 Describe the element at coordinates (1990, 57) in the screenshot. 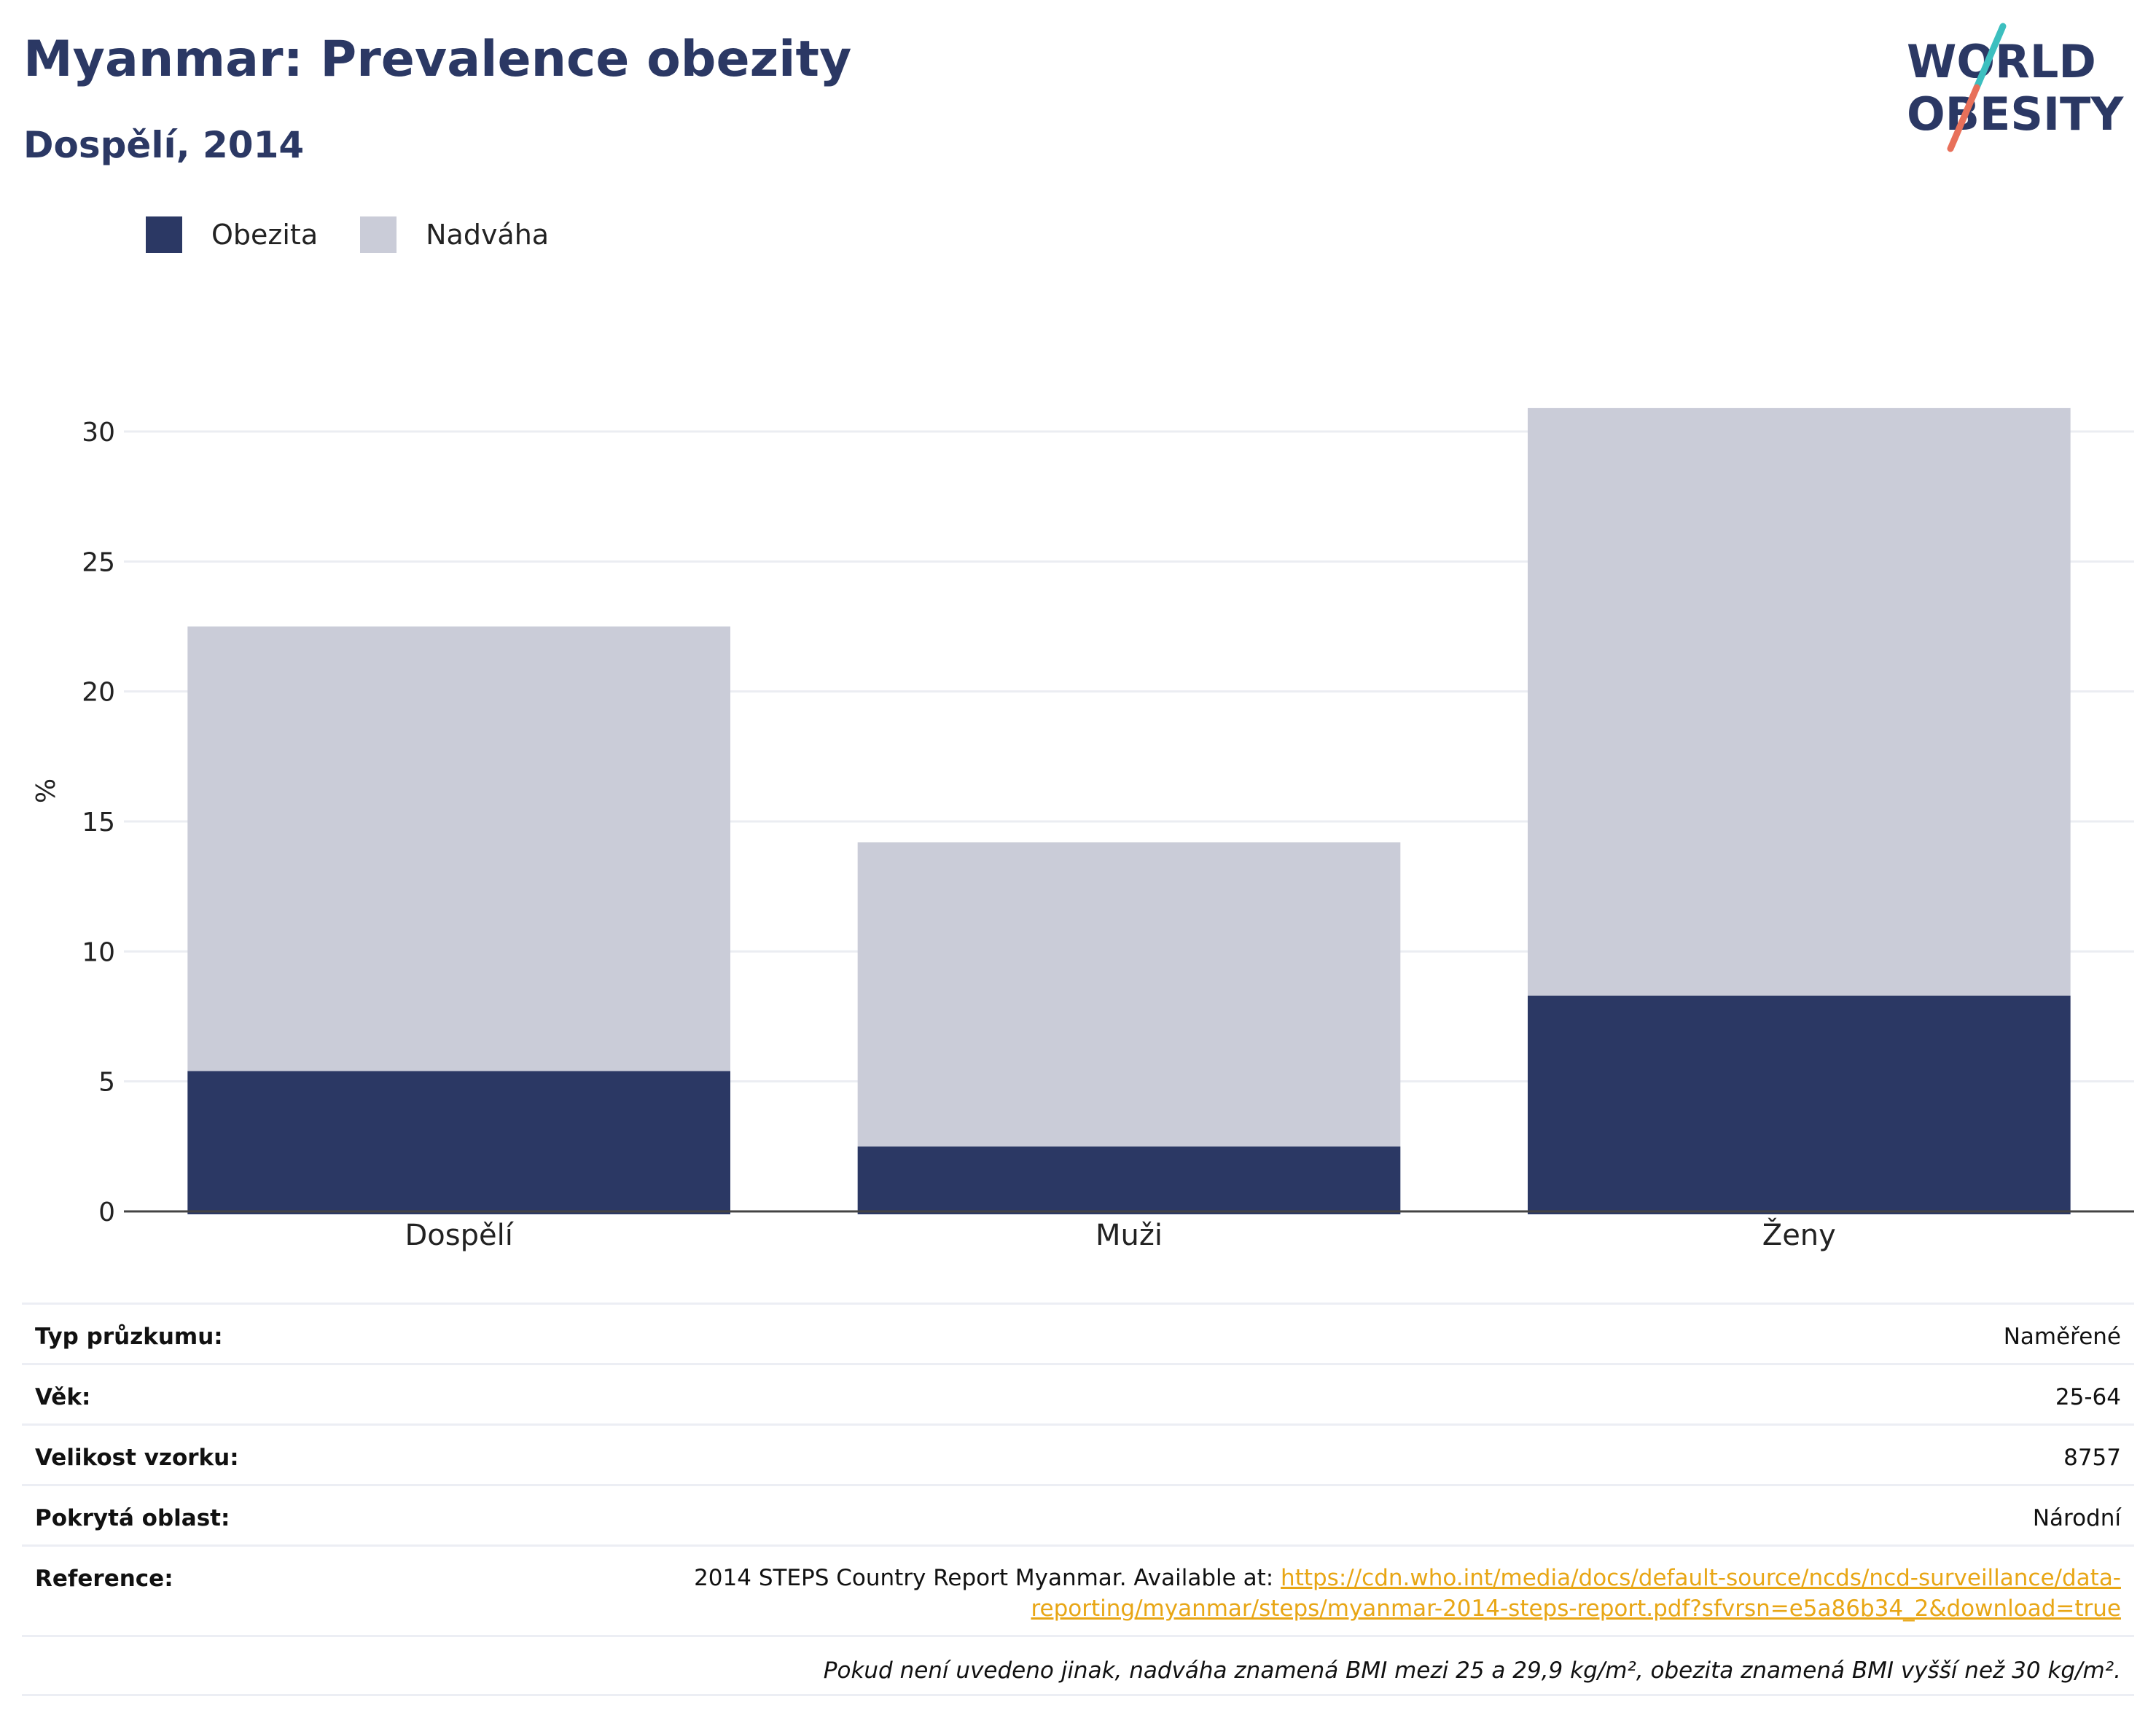

I see `logo-slash-teal` at that location.